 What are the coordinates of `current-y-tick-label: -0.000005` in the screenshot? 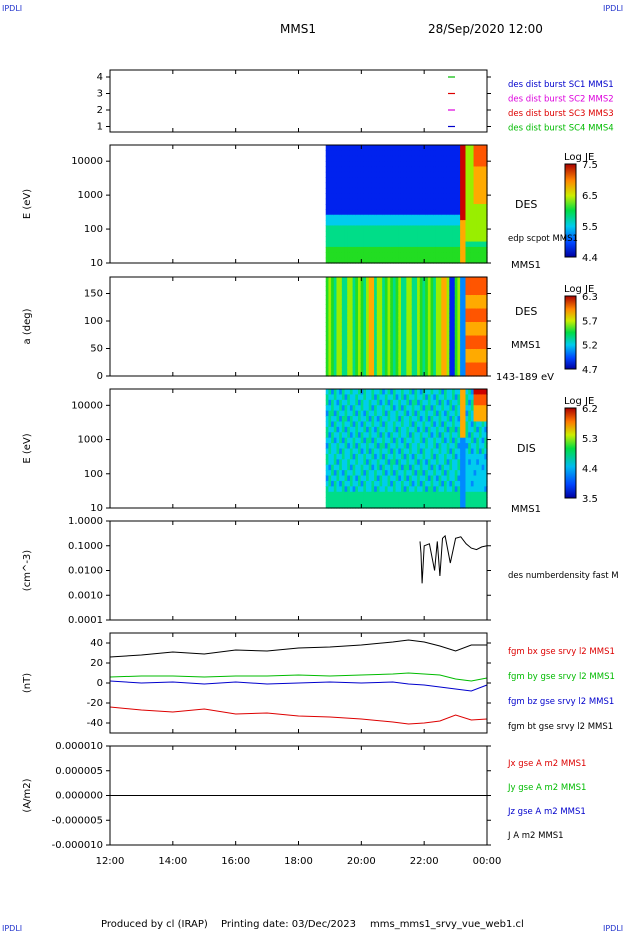 It's located at (77, 820).